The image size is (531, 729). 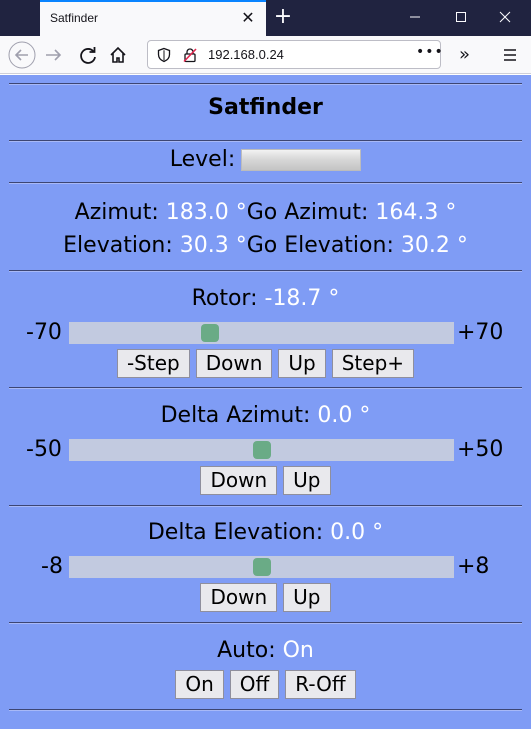 I want to click on delta-azimut-max-label: +50, so click(x=480, y=449).